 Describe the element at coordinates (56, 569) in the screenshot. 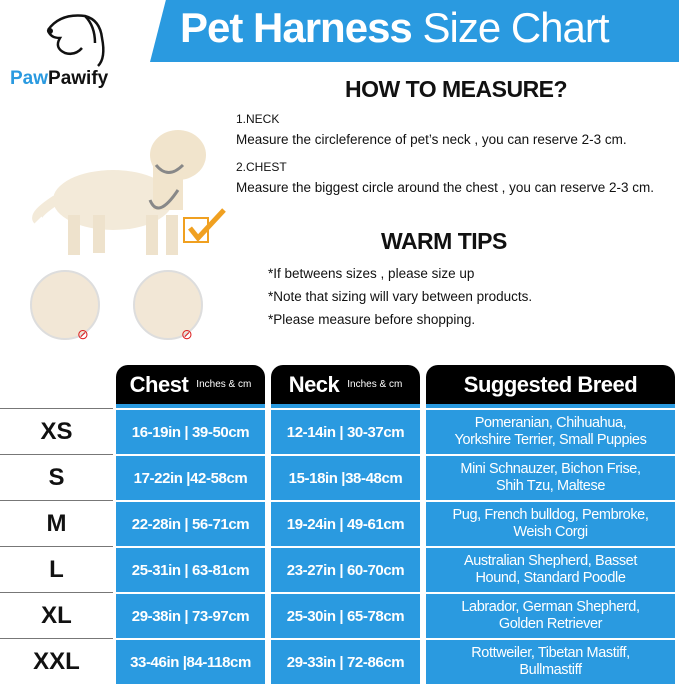

I see `size-label: L` at that location.